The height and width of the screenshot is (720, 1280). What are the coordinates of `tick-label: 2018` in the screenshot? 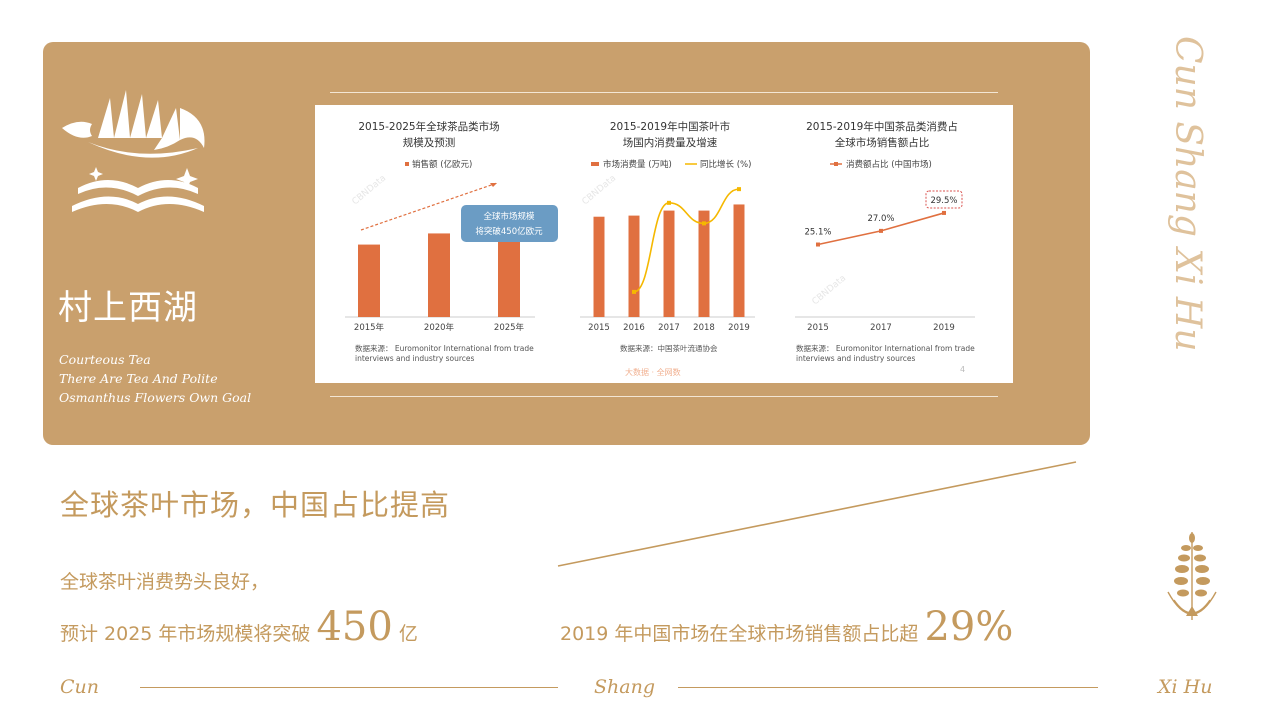 It's located at (704, 328).